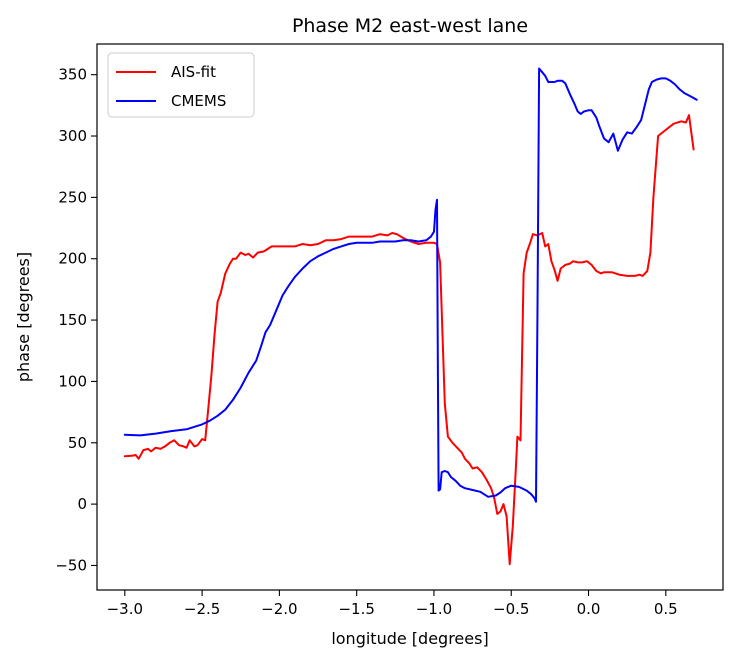  I want to click on x-tick-label: 0.5, so click(666, 609).